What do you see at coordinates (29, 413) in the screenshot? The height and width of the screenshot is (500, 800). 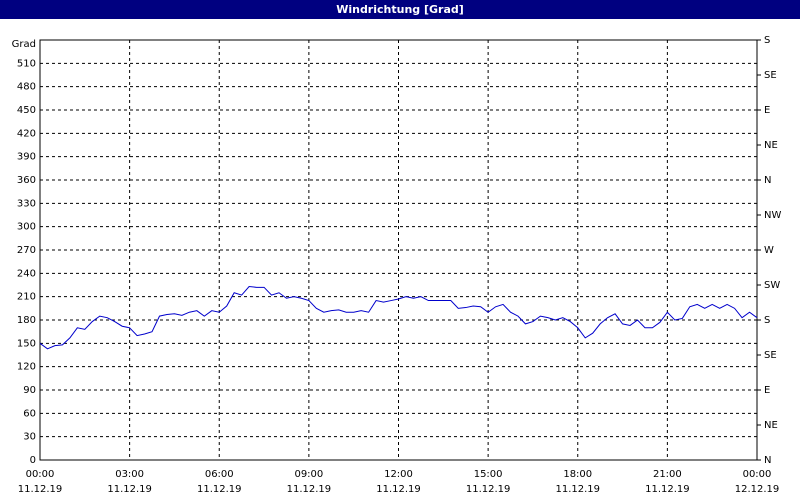 I see `y-tick-label: 60` at bounding box center [29, 413].